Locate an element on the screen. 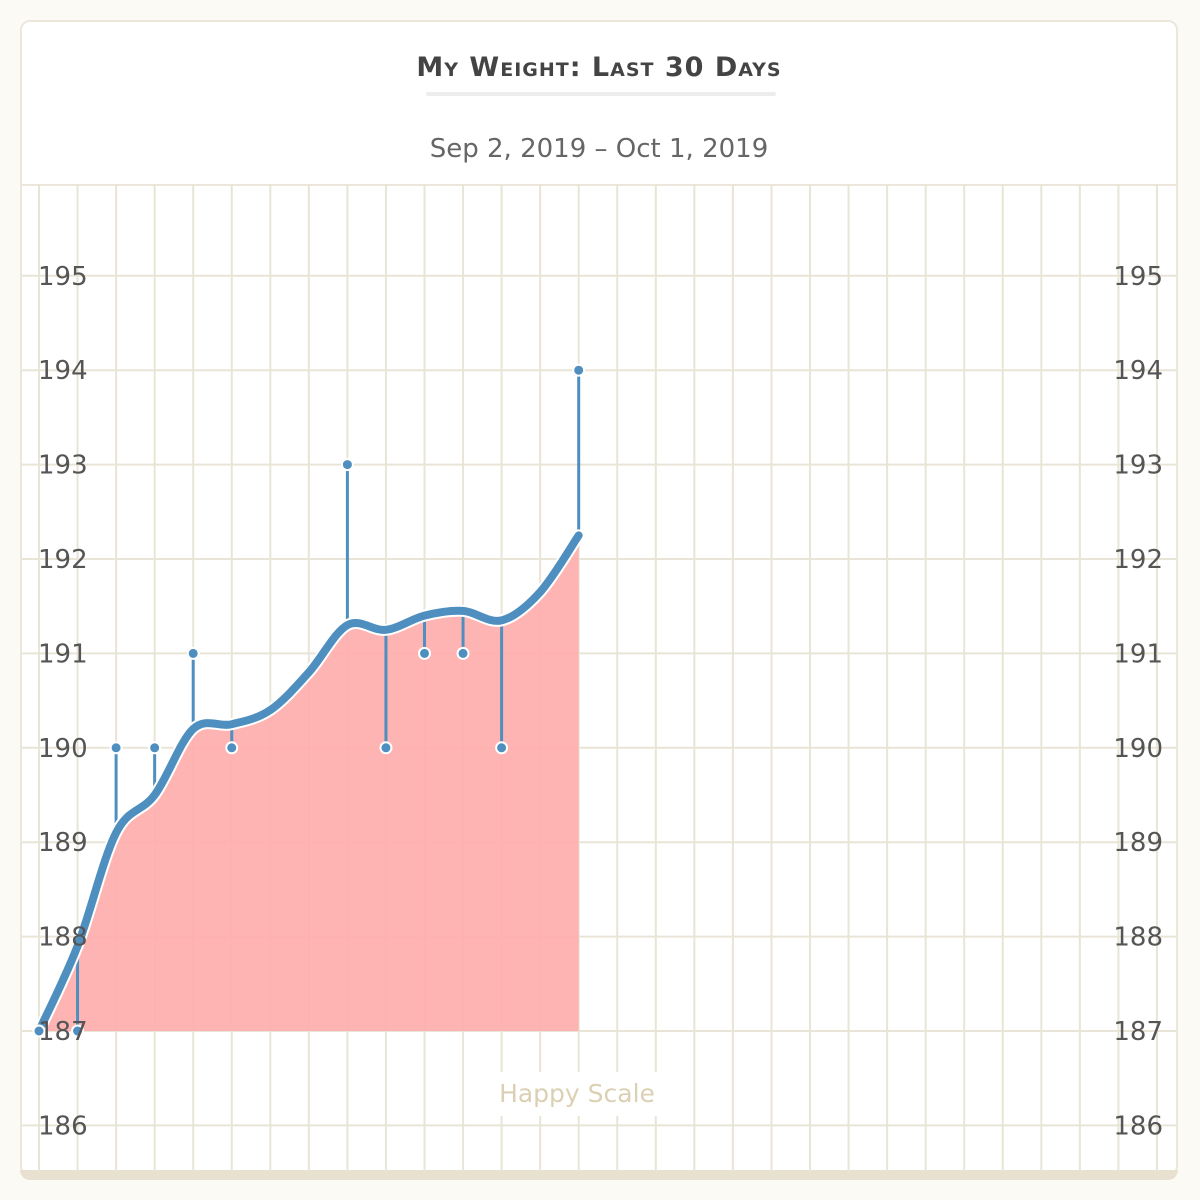 Image resolution: width=1200 pixels, height=1200 pixels. y-tick-label-right: 192 is located at coordinates (1138, 560).